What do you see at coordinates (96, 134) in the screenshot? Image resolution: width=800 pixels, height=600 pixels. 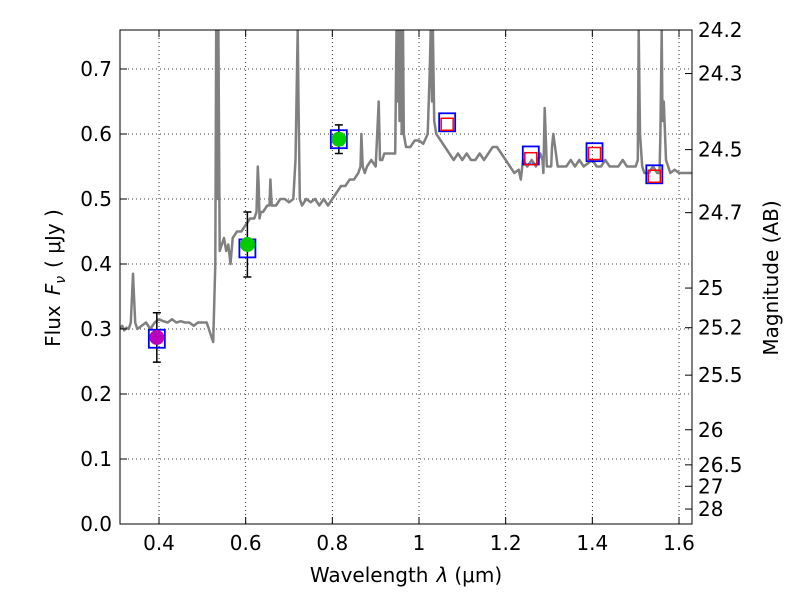 I see `y-tick-label: 0.6` at bounding box center [96, 134].